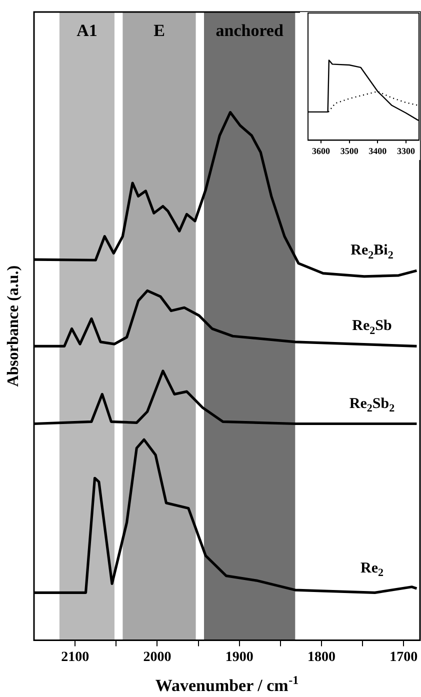  Describe the element at coordinates (75, 658) in the screenshot. I see `x-tick-label: 2100` at that location.